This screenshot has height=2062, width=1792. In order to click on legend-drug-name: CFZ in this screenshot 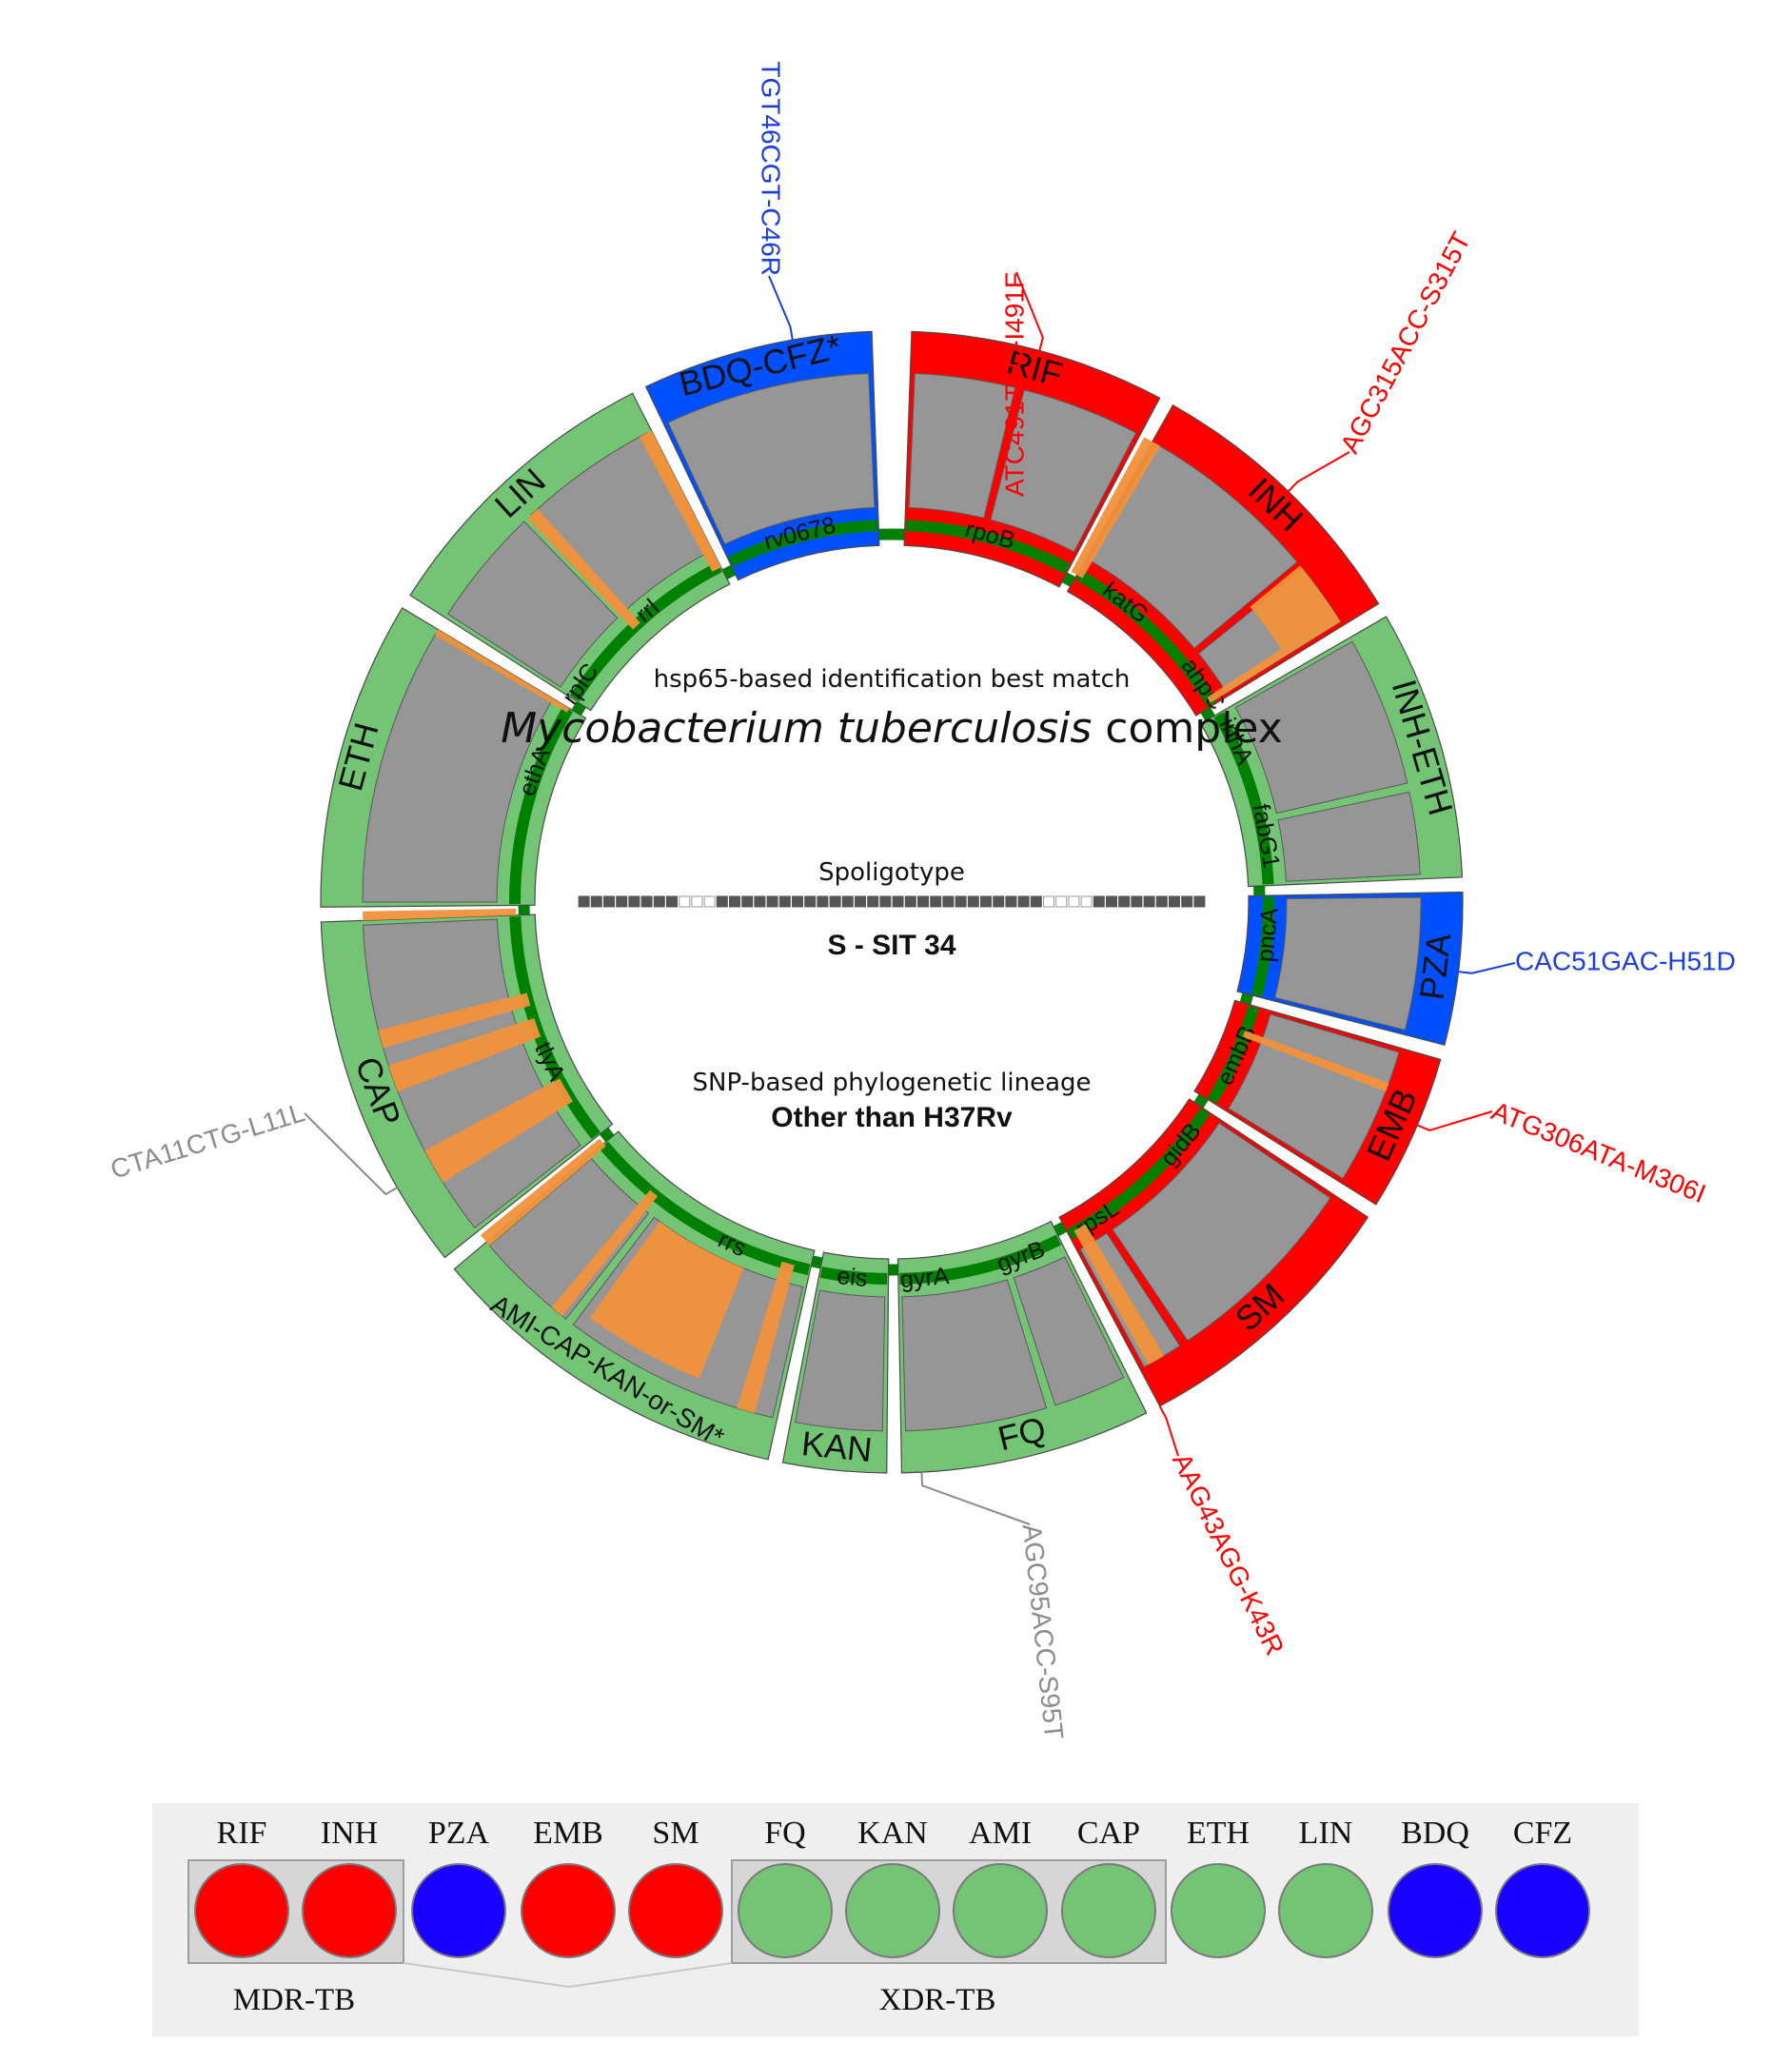, I will do `click(1542, 1833)`.